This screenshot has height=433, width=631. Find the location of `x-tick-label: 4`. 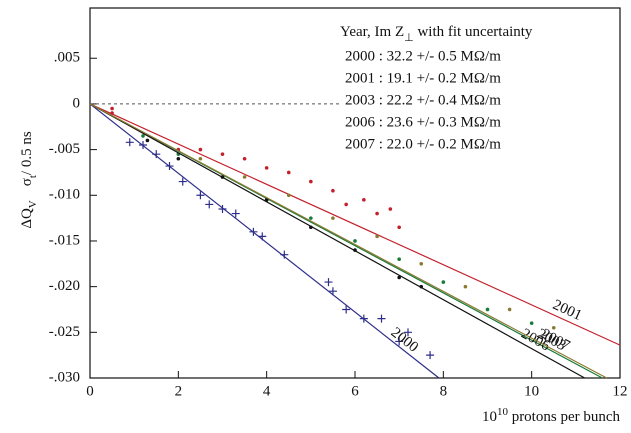

x-tick-label: 4 is located at coordinates (267, 391).